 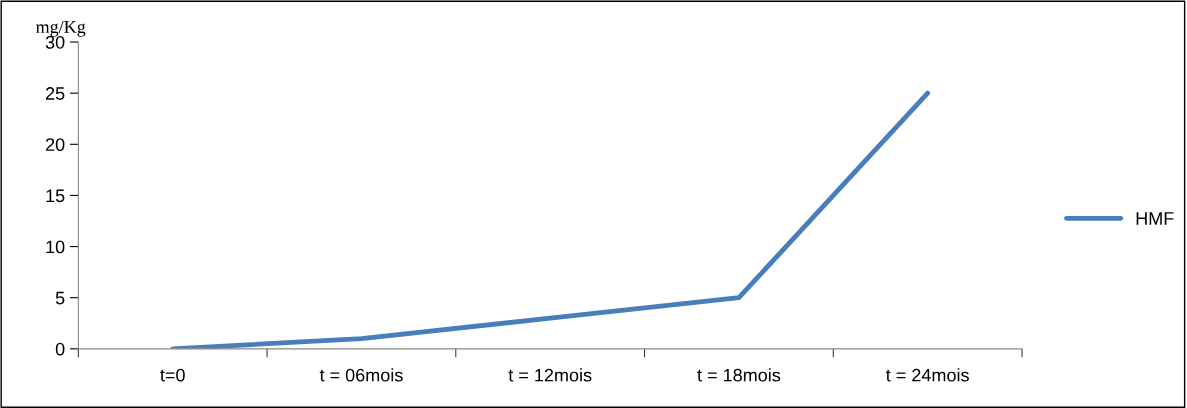 What do you see at coordinates (927, 375) in the screenshot?
I see `x-tick-label: t = 24mois` at bounding box center [927, 375].